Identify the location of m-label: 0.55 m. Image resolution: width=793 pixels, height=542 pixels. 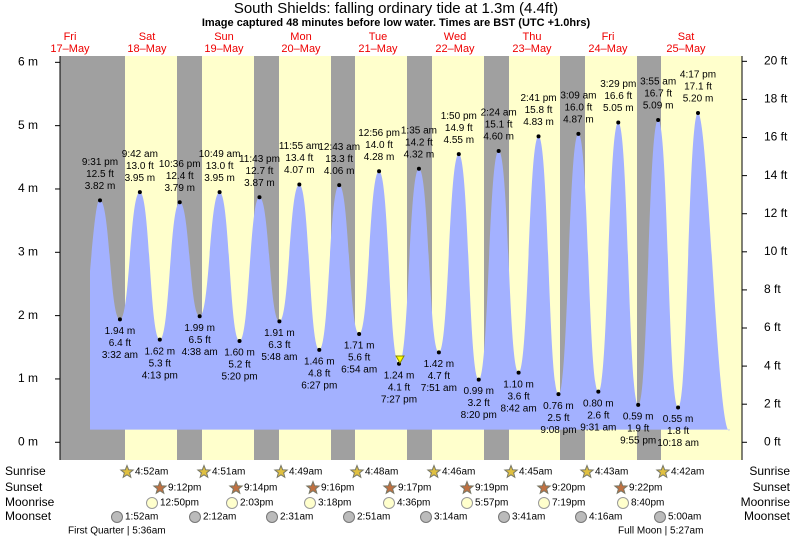
(678, 419).